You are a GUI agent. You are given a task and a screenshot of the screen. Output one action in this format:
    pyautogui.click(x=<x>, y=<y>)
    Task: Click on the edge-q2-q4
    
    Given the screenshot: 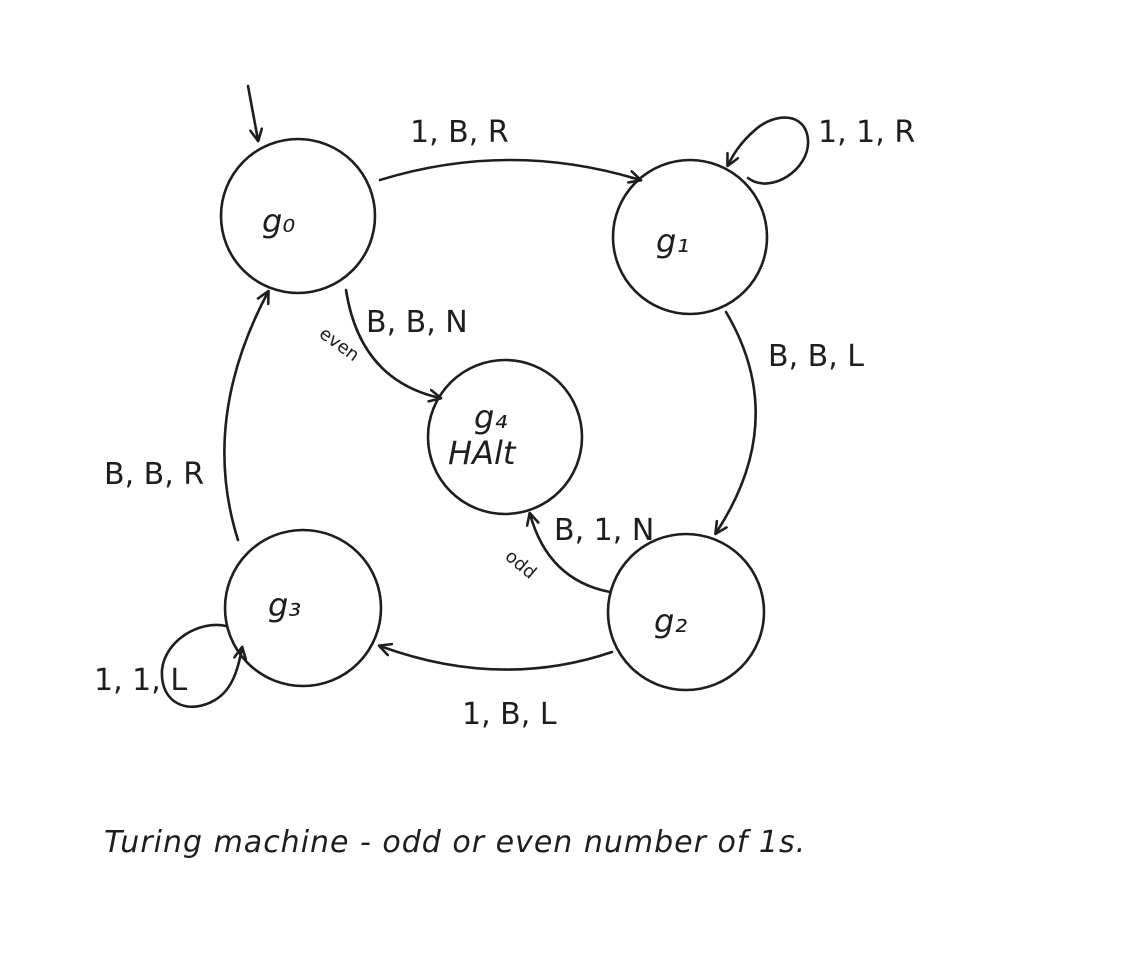 What is the action you would take?
    pyautogui.click(x=571, y=554)
    